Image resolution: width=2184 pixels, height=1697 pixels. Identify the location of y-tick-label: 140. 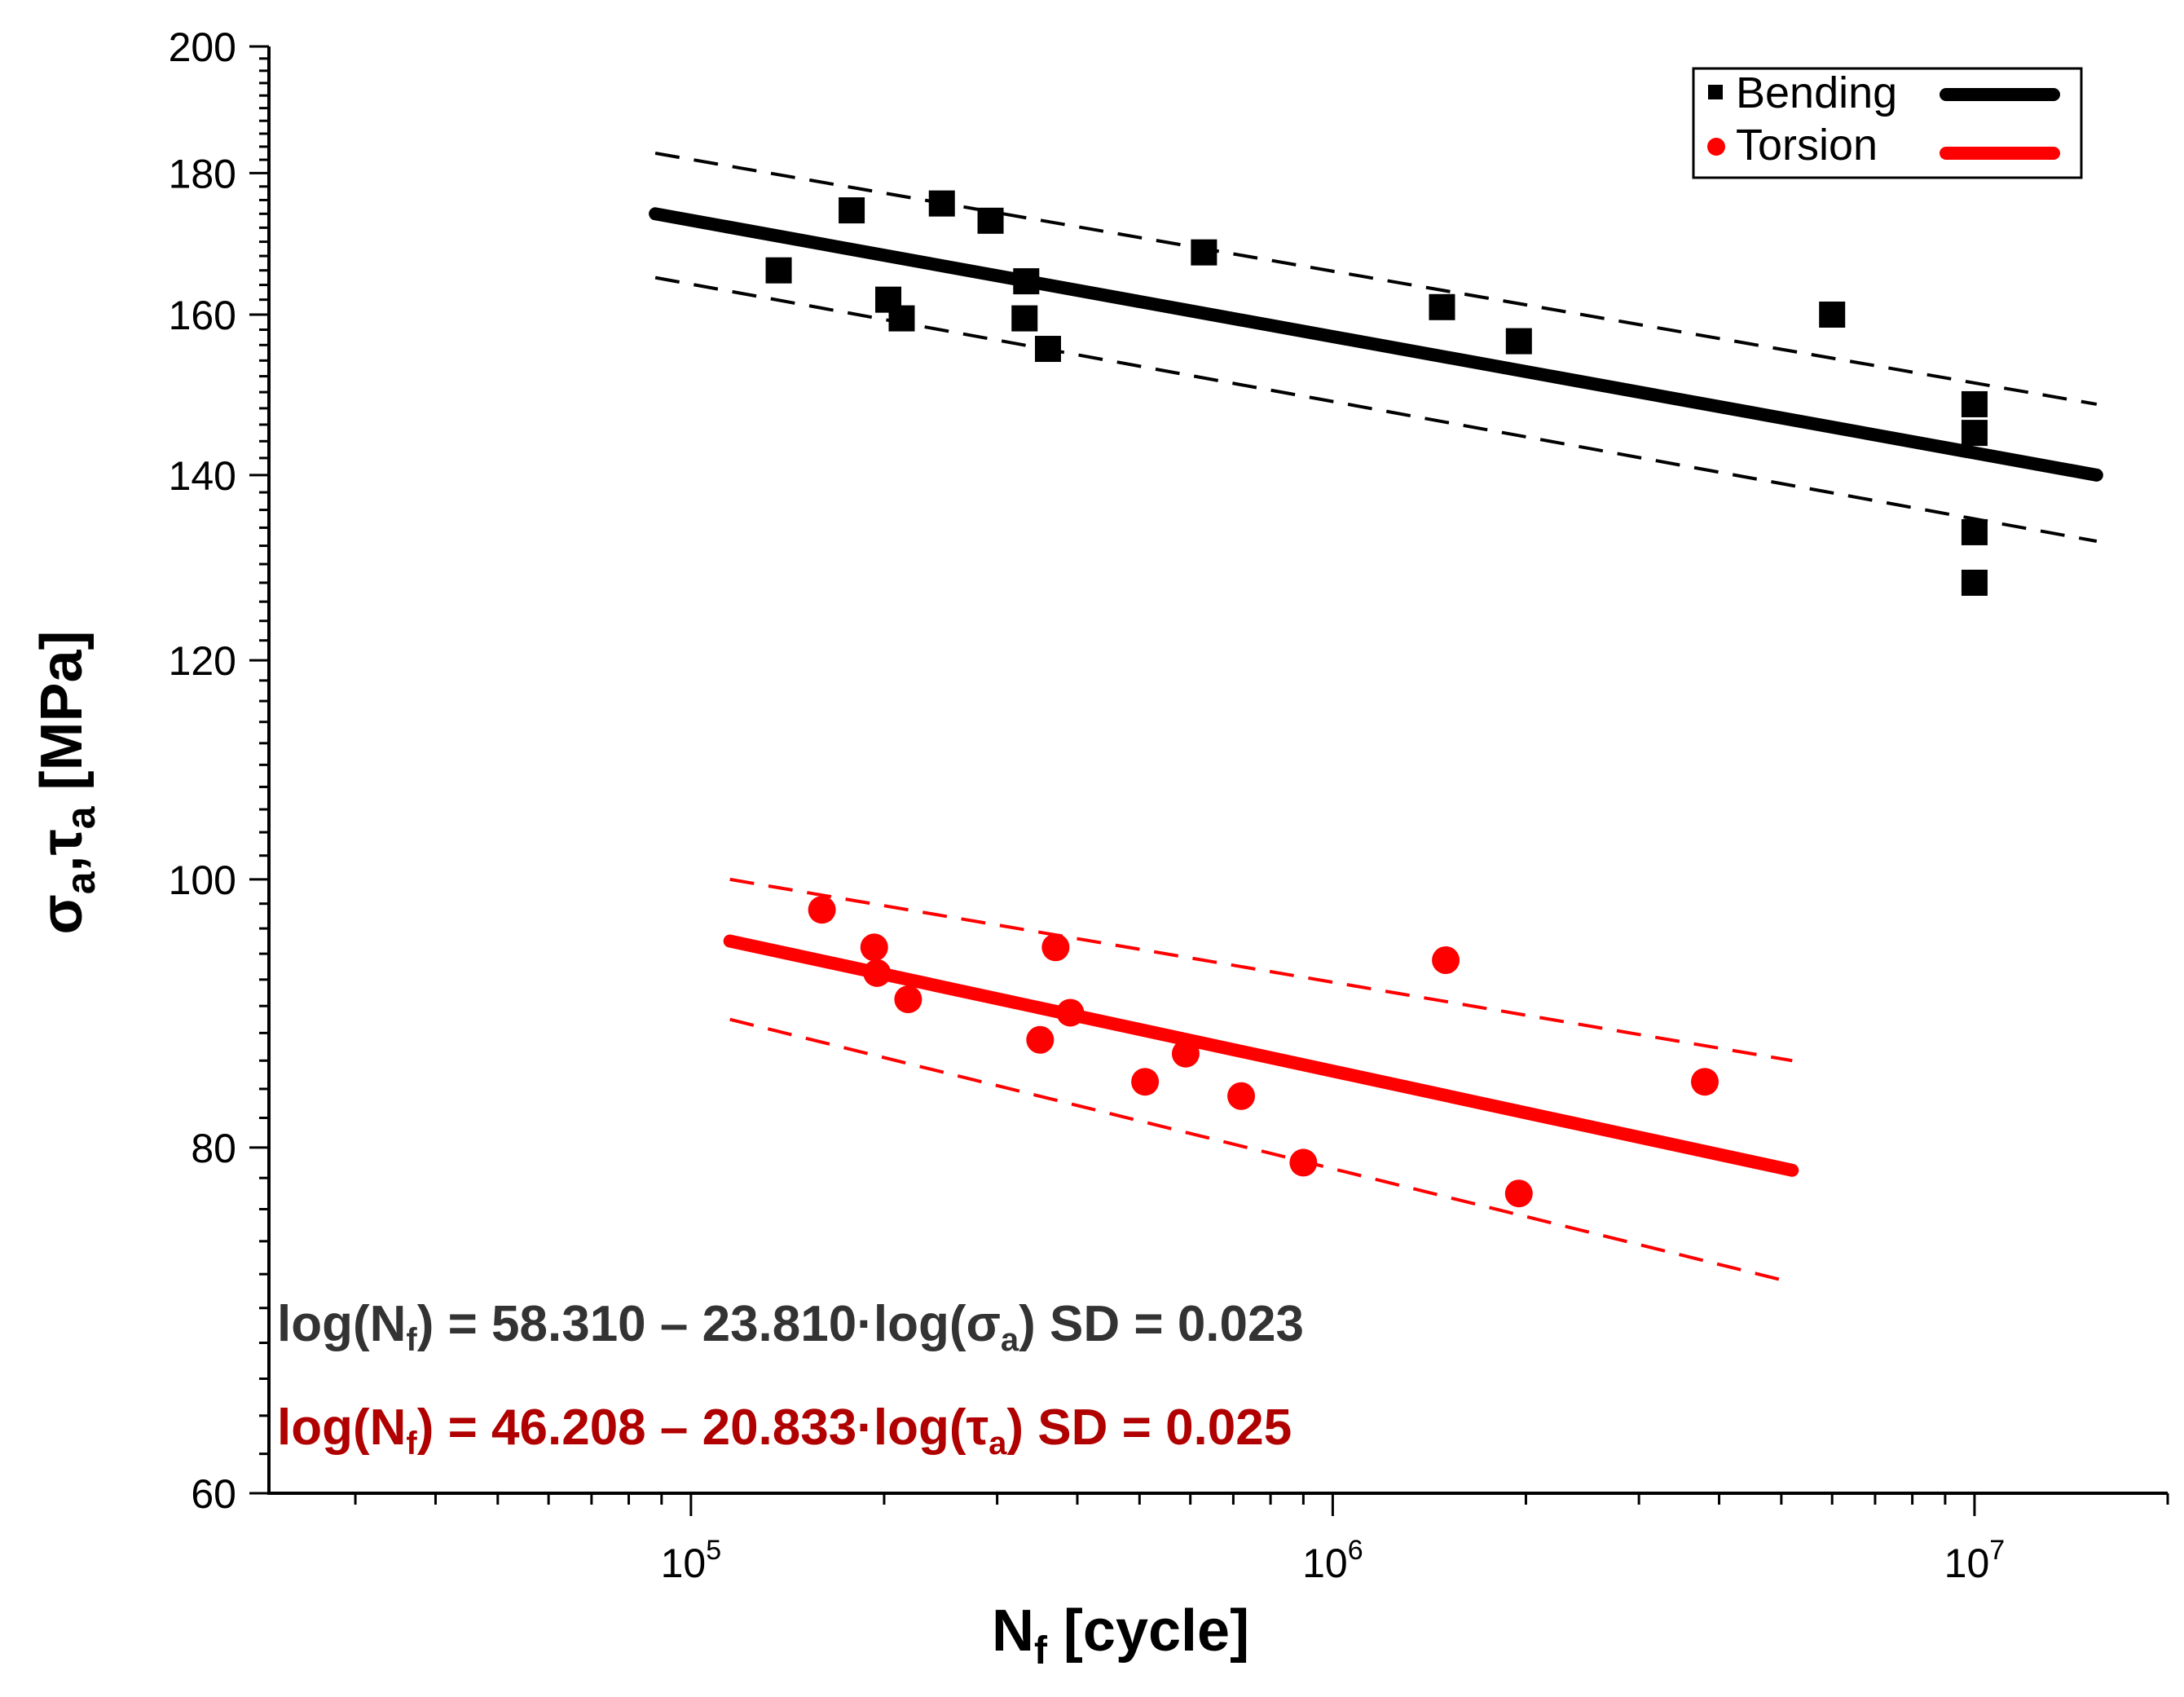
(202, 476).